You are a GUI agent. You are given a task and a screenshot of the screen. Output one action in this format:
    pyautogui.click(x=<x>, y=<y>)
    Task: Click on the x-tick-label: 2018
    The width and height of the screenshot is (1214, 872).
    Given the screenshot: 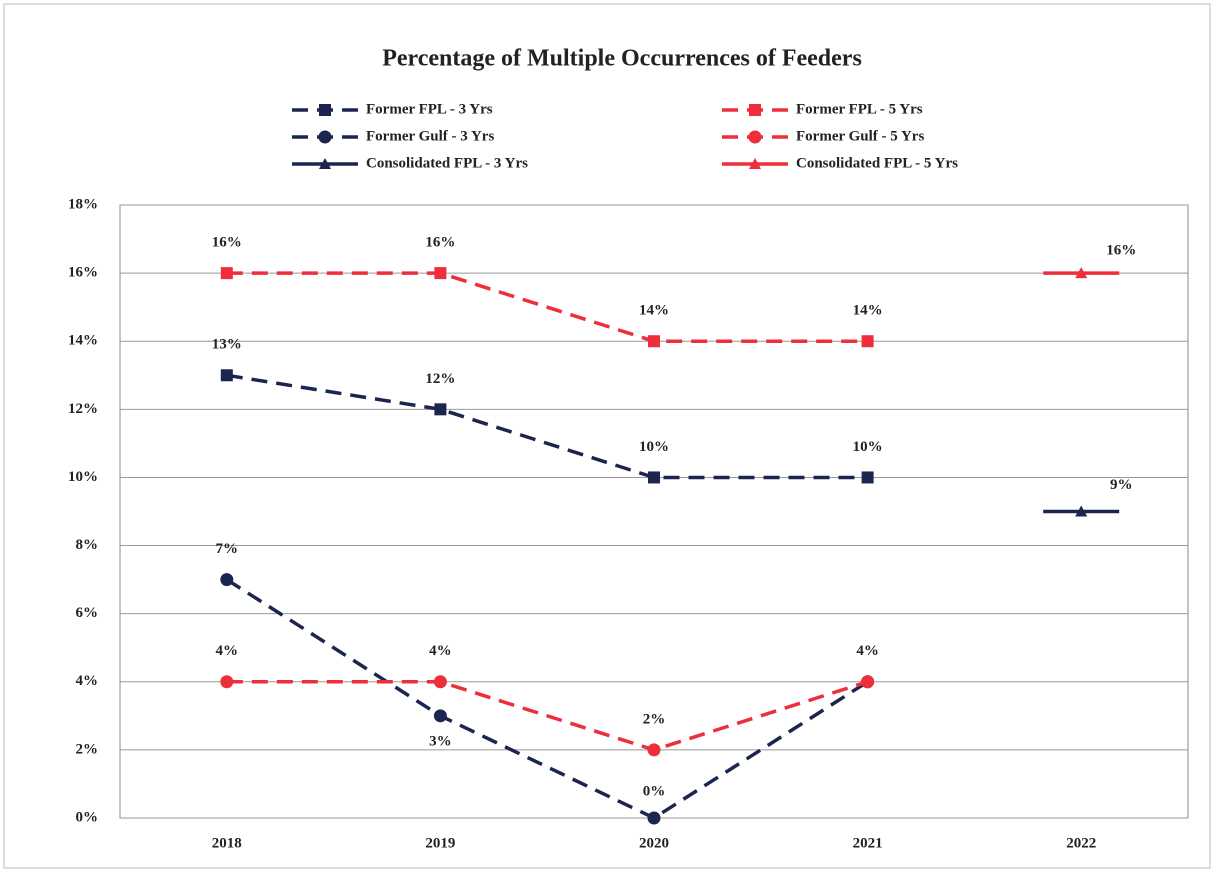 What is the action you would take?
    pyautogui.click(x=227, y=843)
    